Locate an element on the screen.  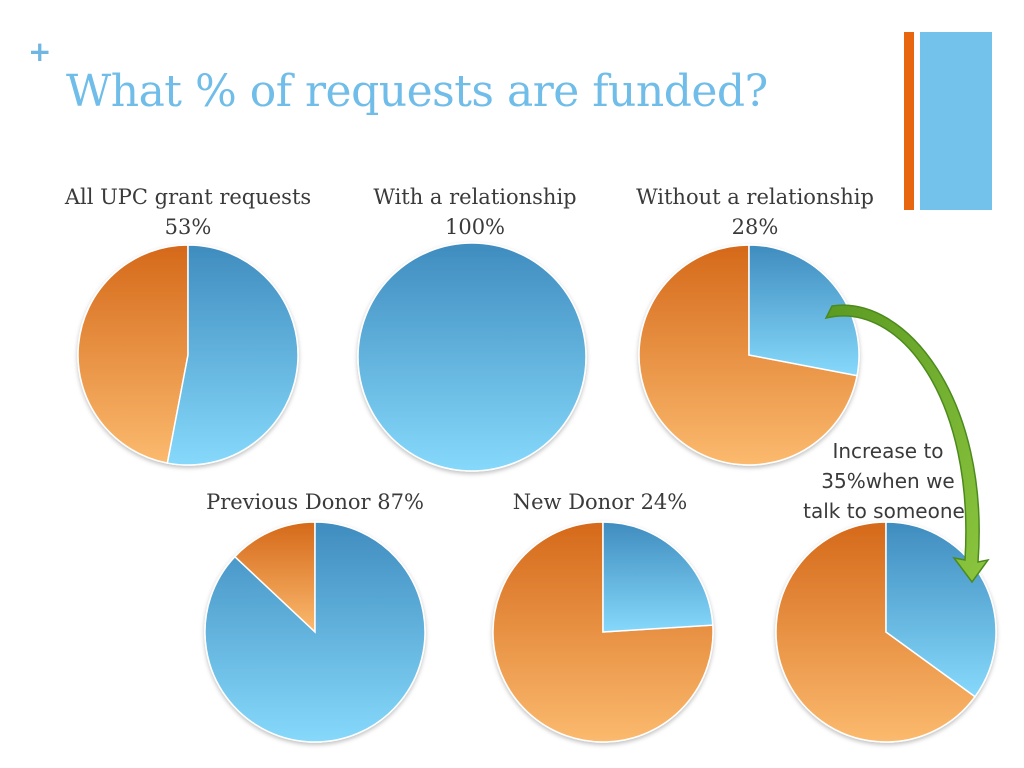
annotation-line: 35%when we is located at coordinates (888, 481).